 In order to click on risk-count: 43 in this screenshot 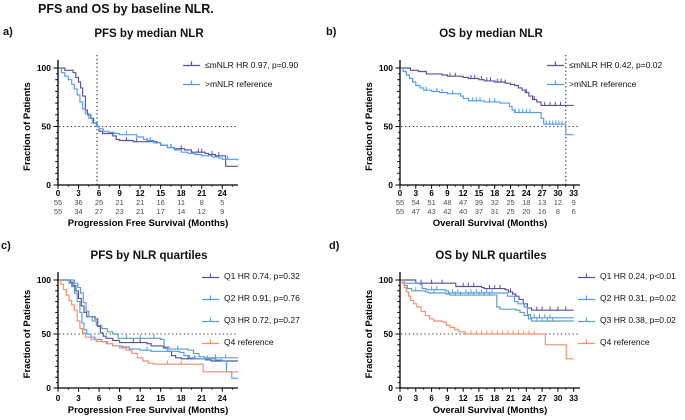, I will do `click(431, 211)`.